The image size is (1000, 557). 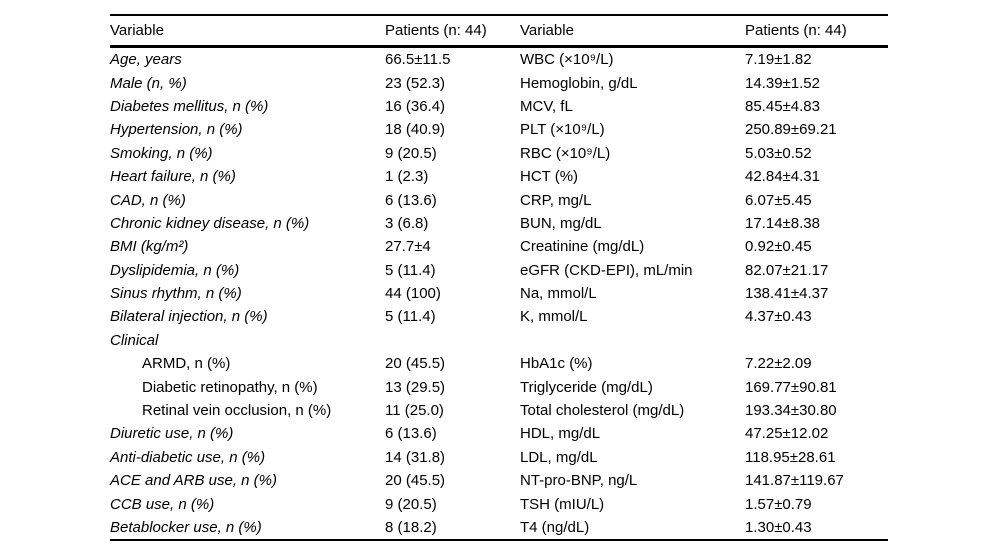 I want to click on variable-cell: Bilateral injection, n (%), so click(x=189, y=317).